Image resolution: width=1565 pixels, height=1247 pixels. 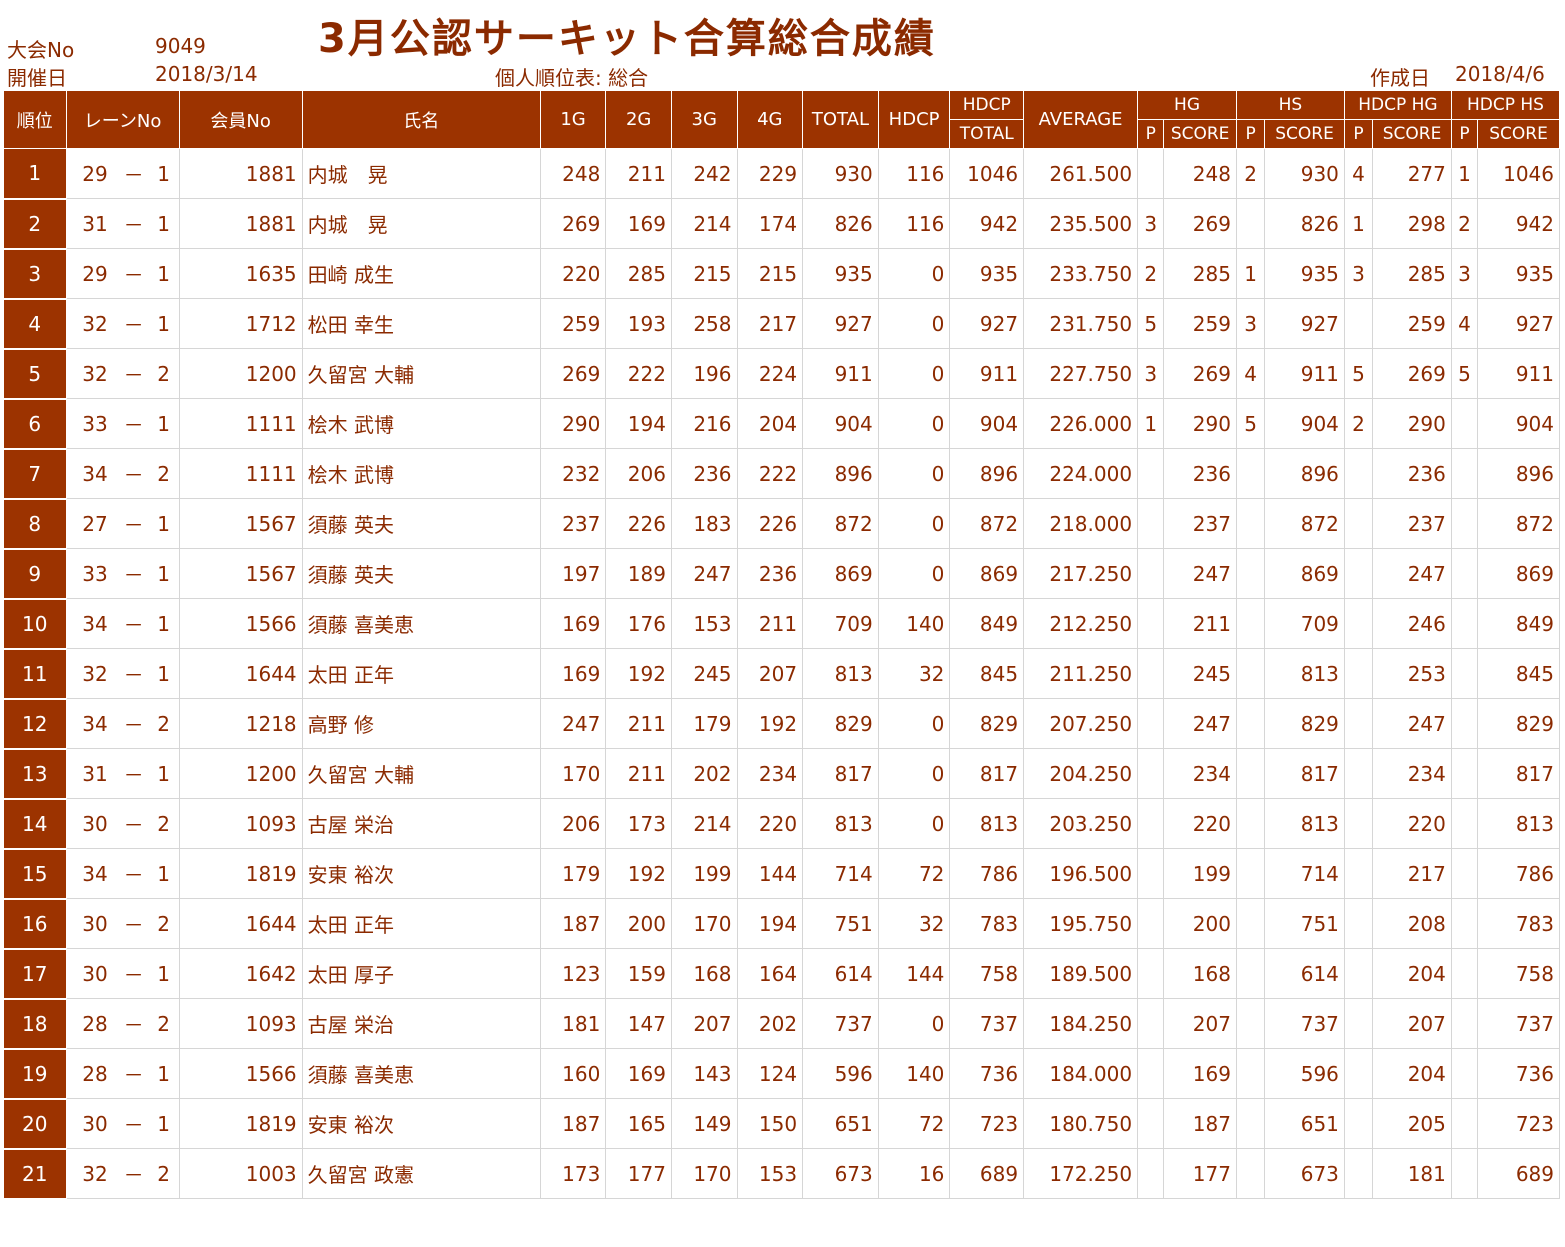 What do you see at coordinates (1250, 134) in the screenshot?
I see `col-hs-p: P` at bounding box center [1250, 134].